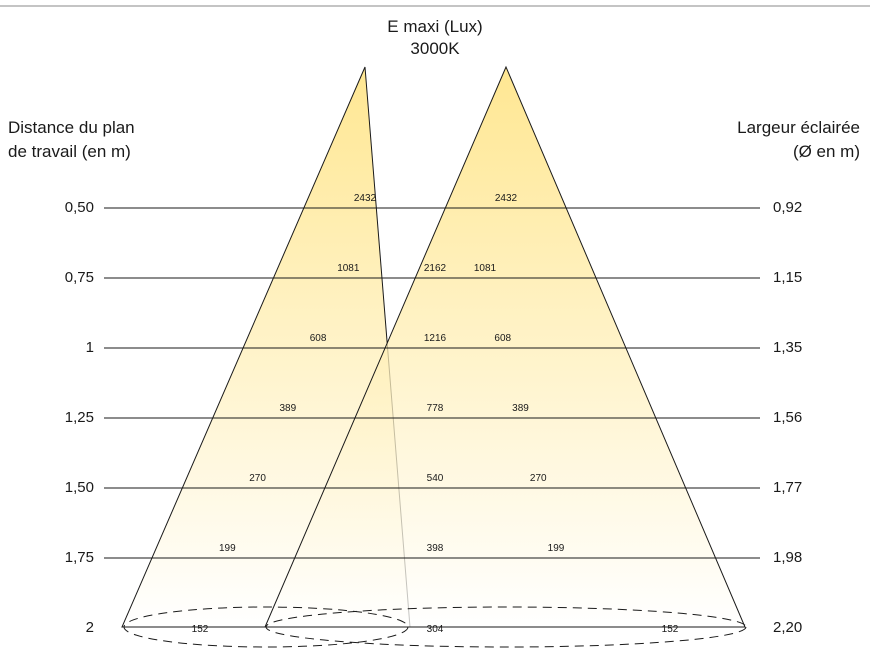 This screenshot has height=655, width=870. What do you see at coordinates (788, 417) in the screenshot?
I see `width-value: 1,56` at bounding box center [788, 417].